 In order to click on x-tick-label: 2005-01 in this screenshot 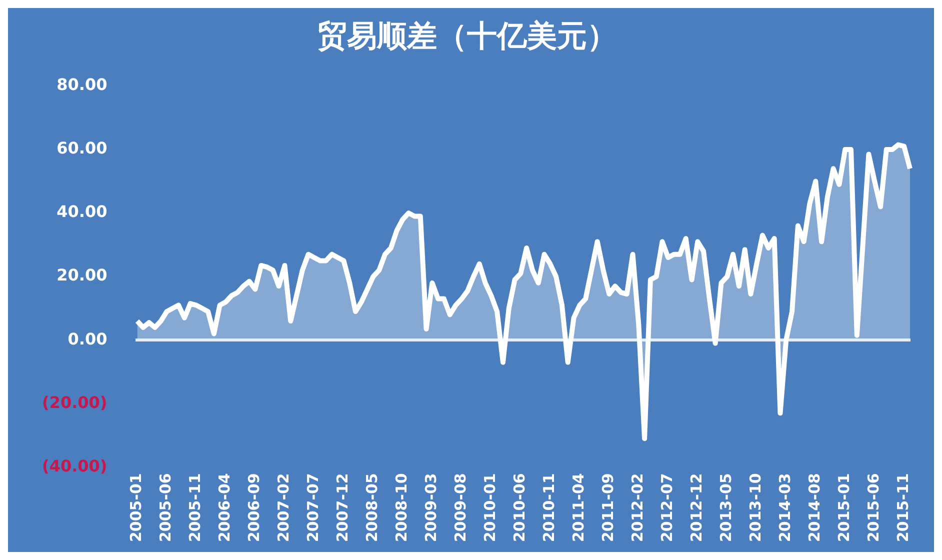, I will do `click(136, 507)`.